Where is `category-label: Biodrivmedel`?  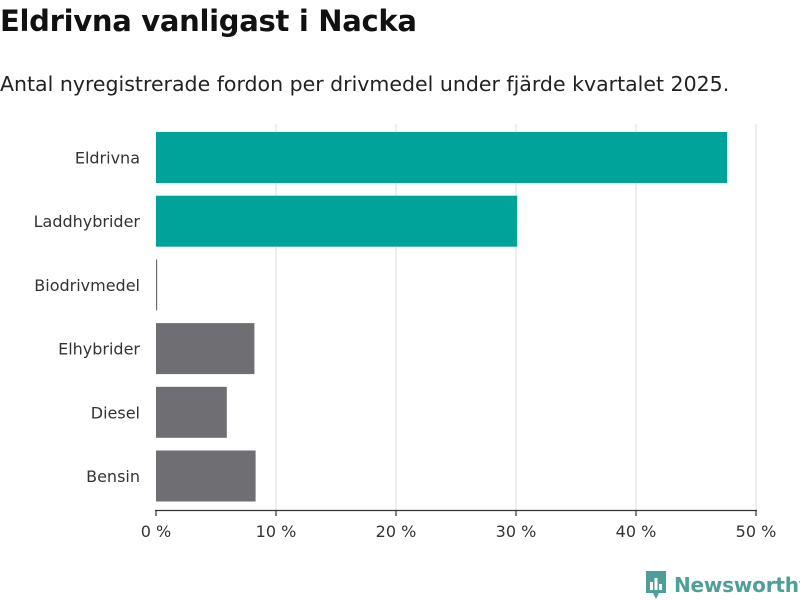
category-label: Biodrivmedel is located at coordinates (87, 285).